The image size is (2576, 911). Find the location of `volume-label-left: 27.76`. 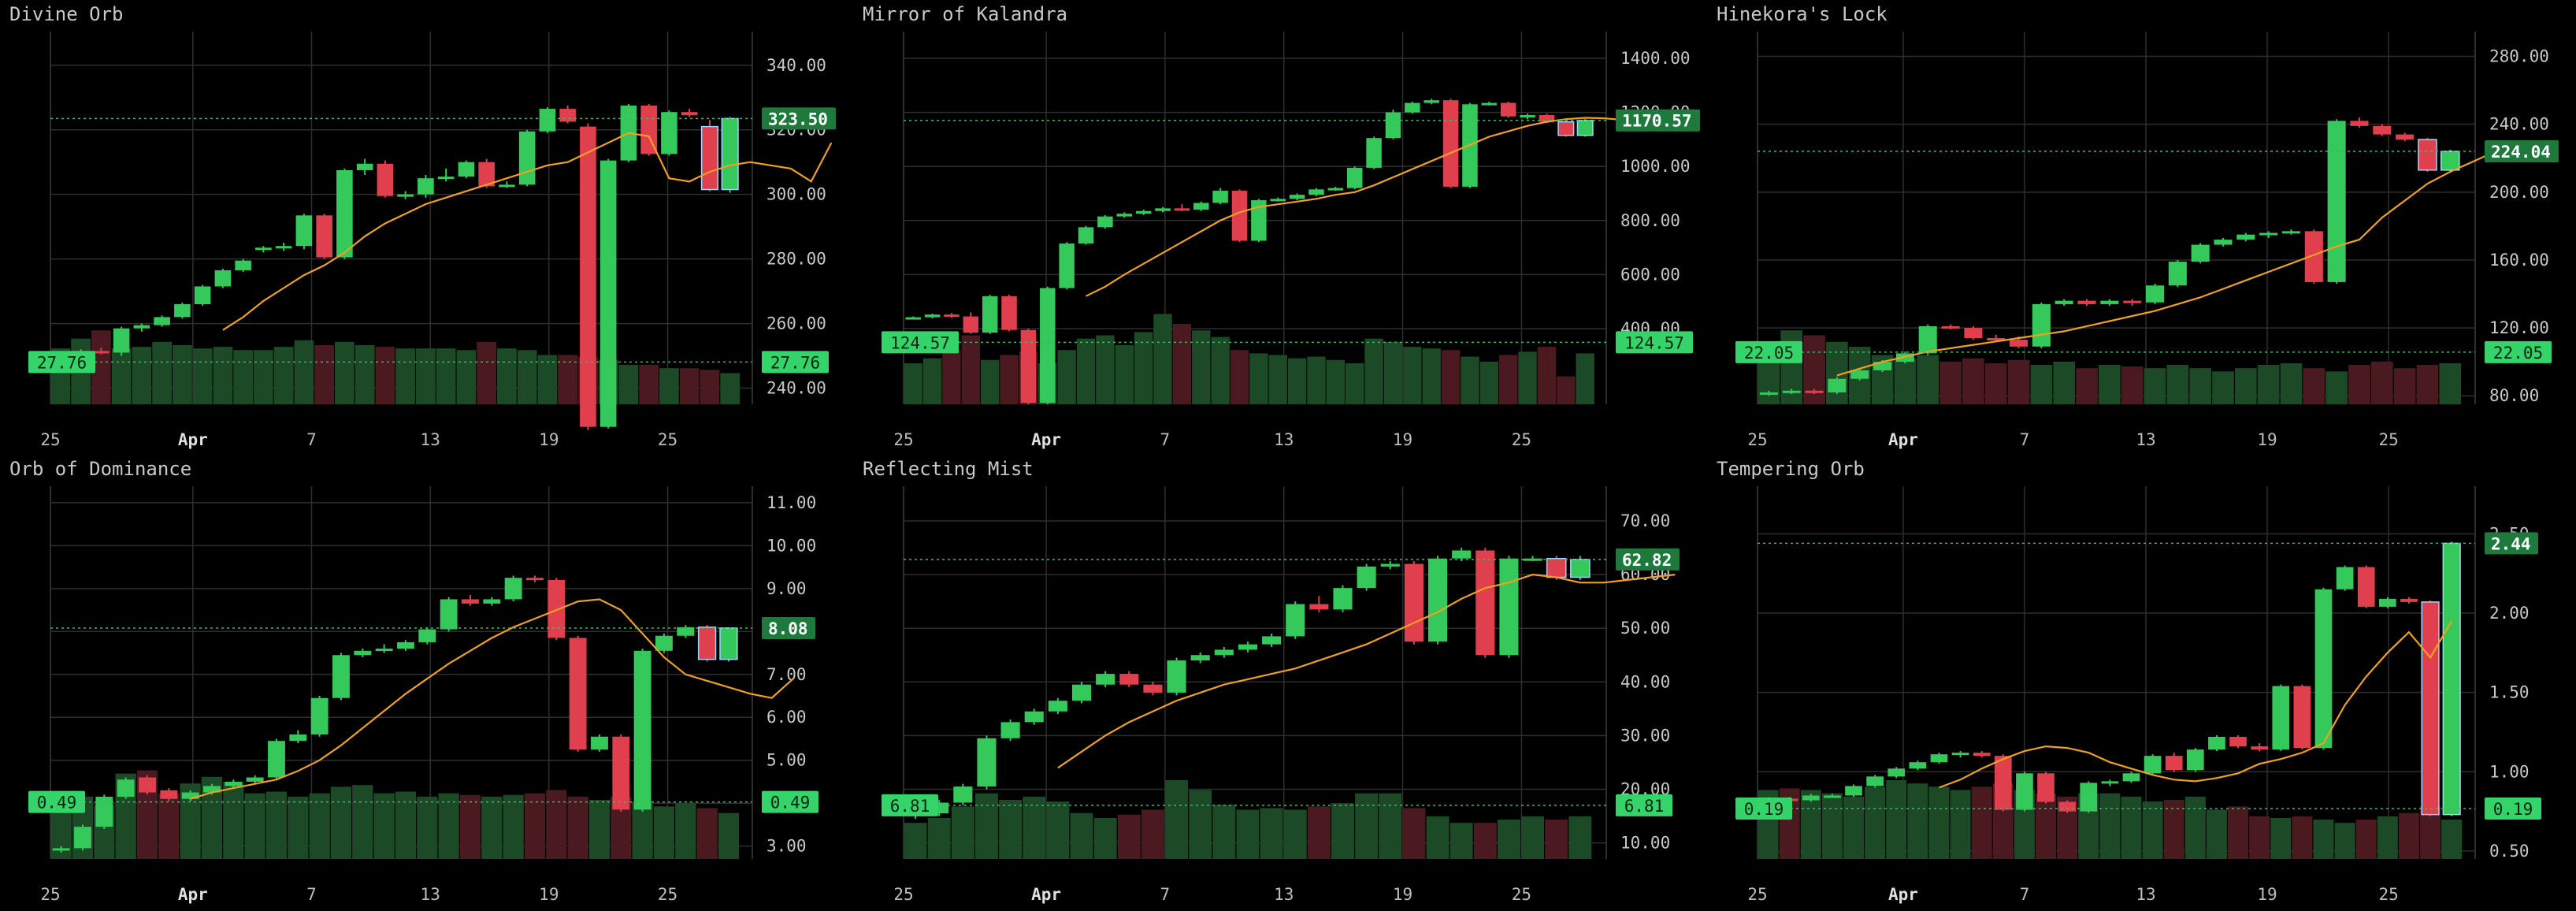

volume-label-left: 27.76 is located at coordinates (62, 363).